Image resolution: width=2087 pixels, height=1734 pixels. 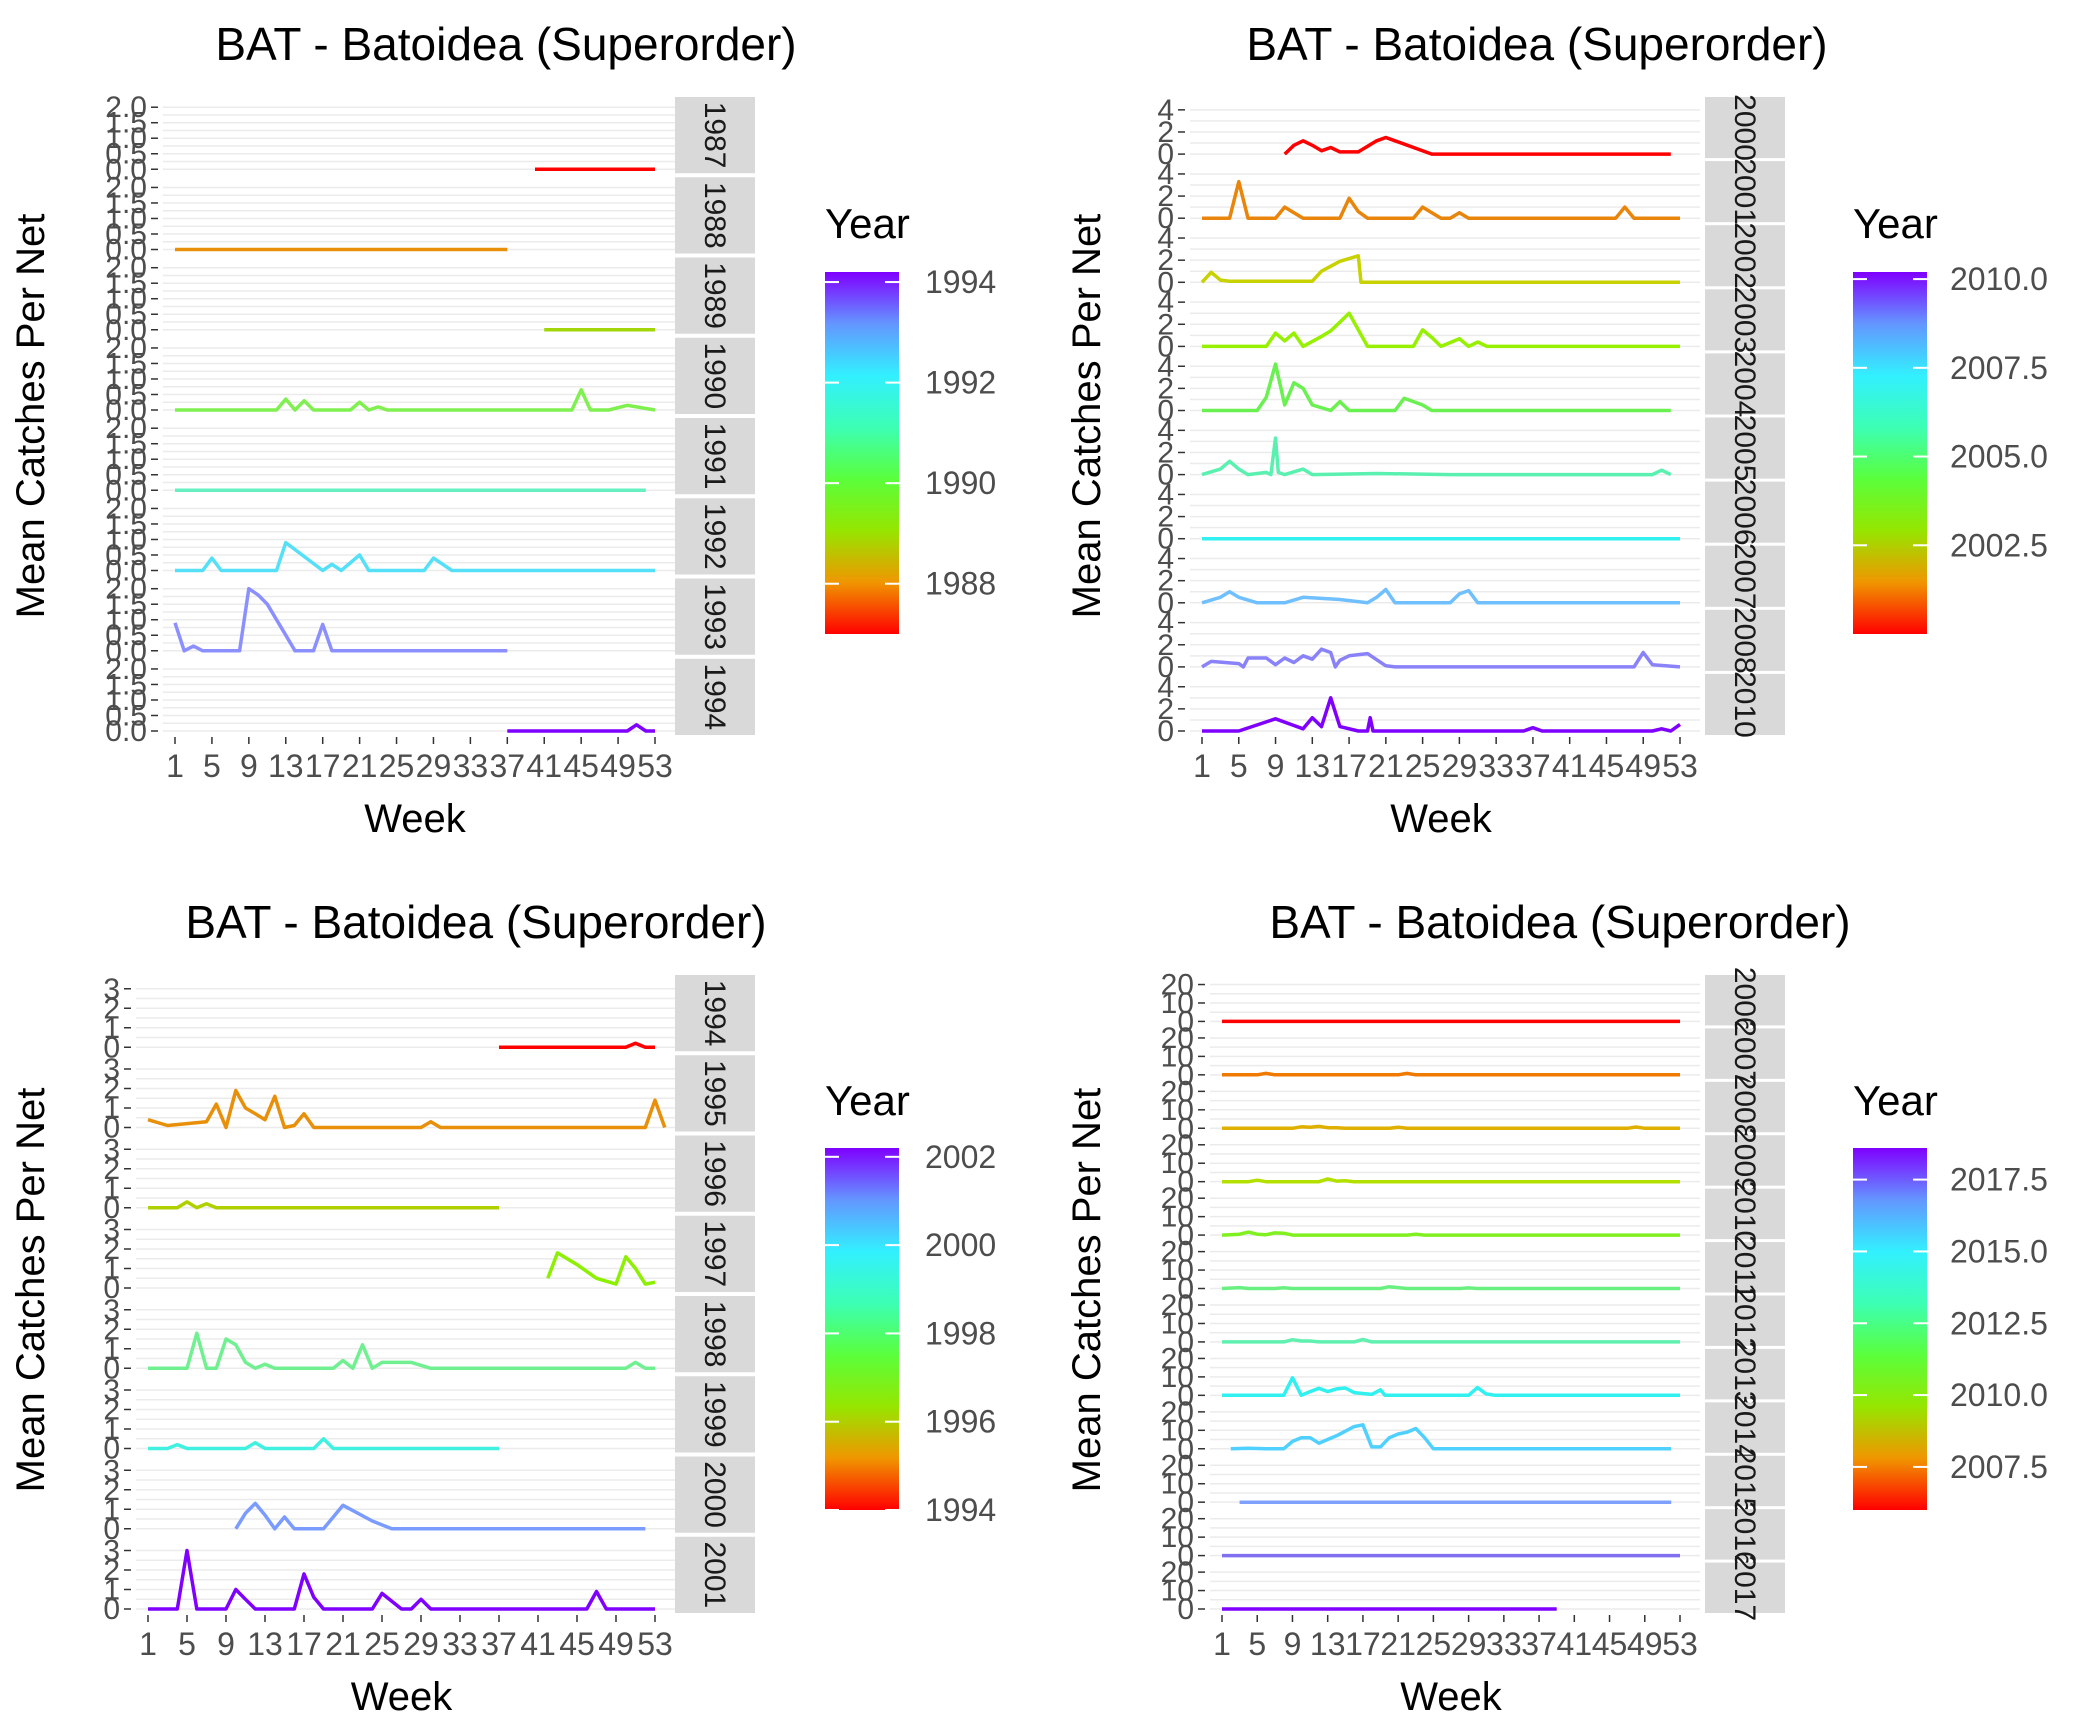 I want to click on facet-strip-label: 1992, so click(x=714, y=536).